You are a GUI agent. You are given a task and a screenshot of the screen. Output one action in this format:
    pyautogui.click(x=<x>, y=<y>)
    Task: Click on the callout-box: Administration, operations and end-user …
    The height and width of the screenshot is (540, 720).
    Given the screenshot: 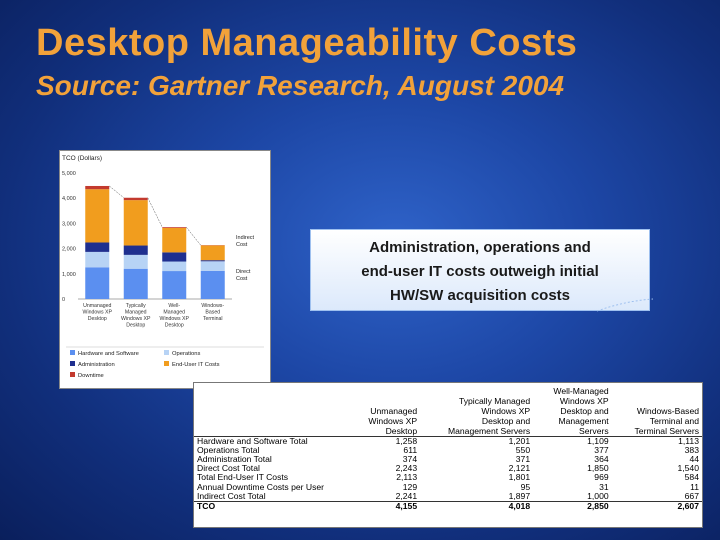 What is the action you would take?
    pyautogui.click(x=480, y=270)
    